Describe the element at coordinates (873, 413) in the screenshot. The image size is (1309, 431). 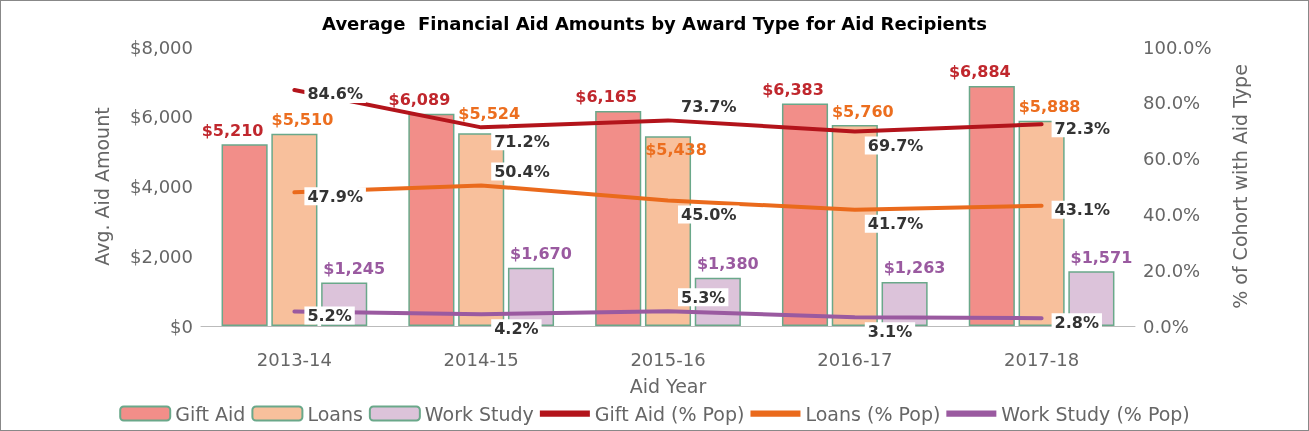
I see `legend-label: Loans (% Pop)` at that location.